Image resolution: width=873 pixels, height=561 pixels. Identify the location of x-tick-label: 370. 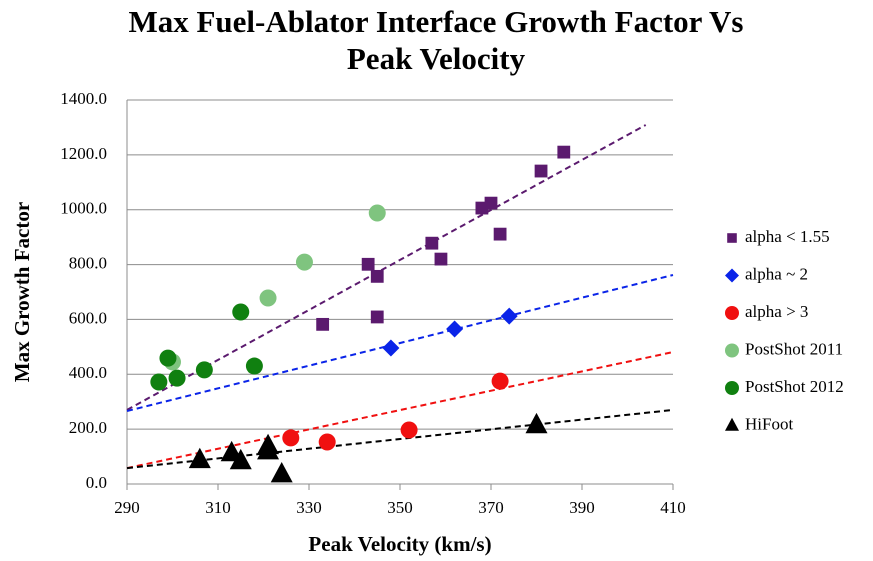
(491, 507).